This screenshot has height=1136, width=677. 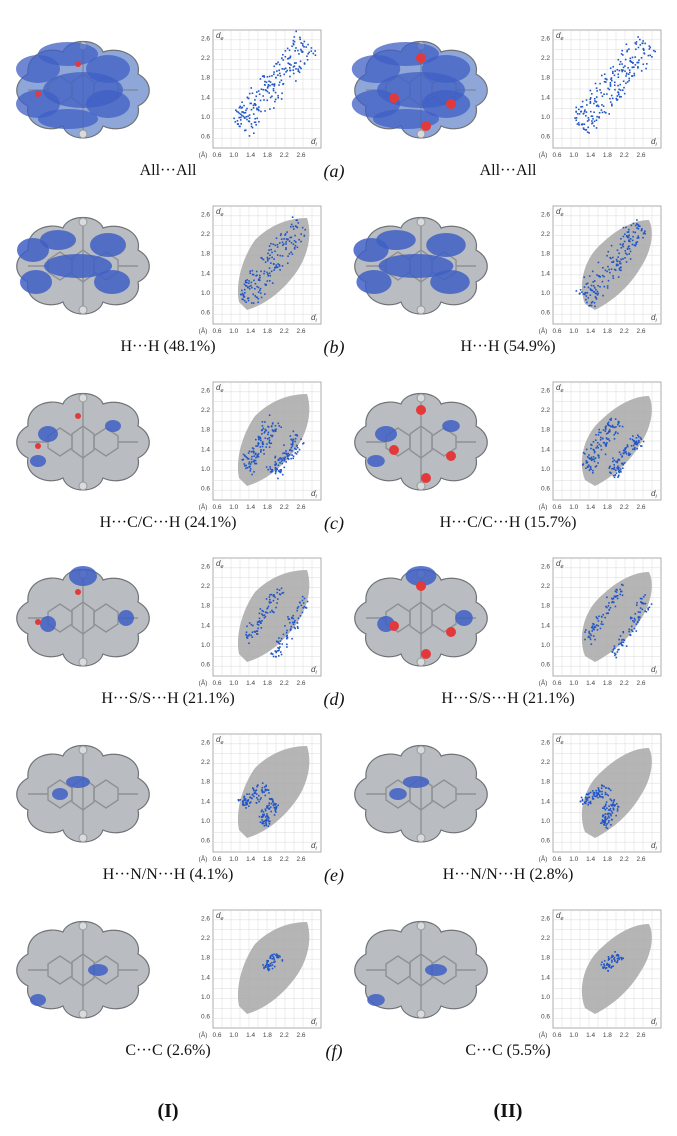 What do you see at coordinates (334, 699) in the screenshot?
I see `panel-letter: (d)` at bounding box center [334, 699].